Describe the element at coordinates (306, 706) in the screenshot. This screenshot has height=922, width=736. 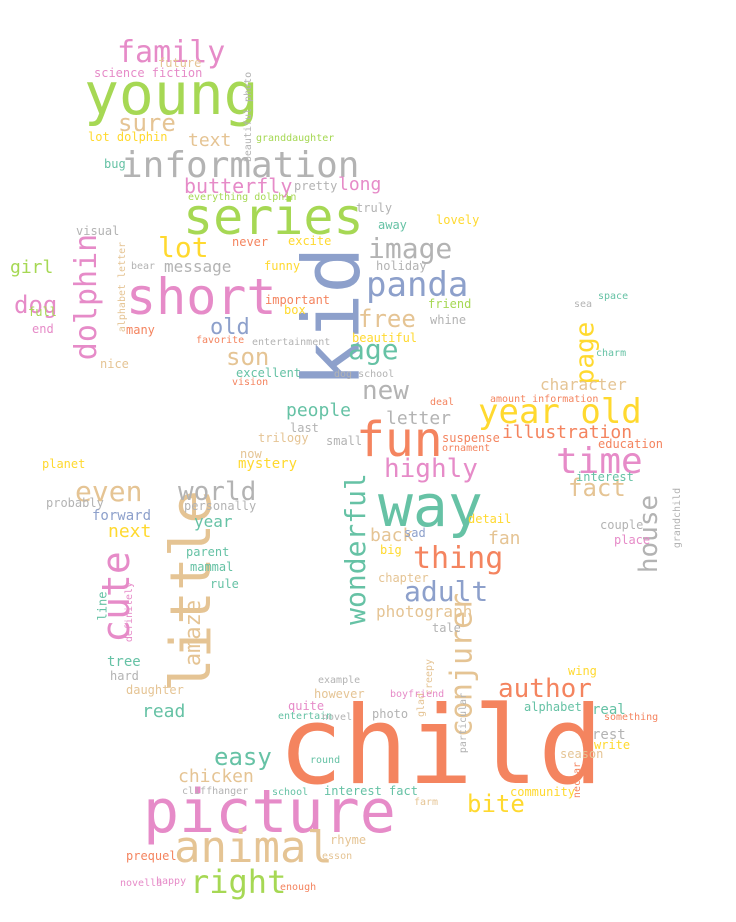
I see `word: quite` at that location.